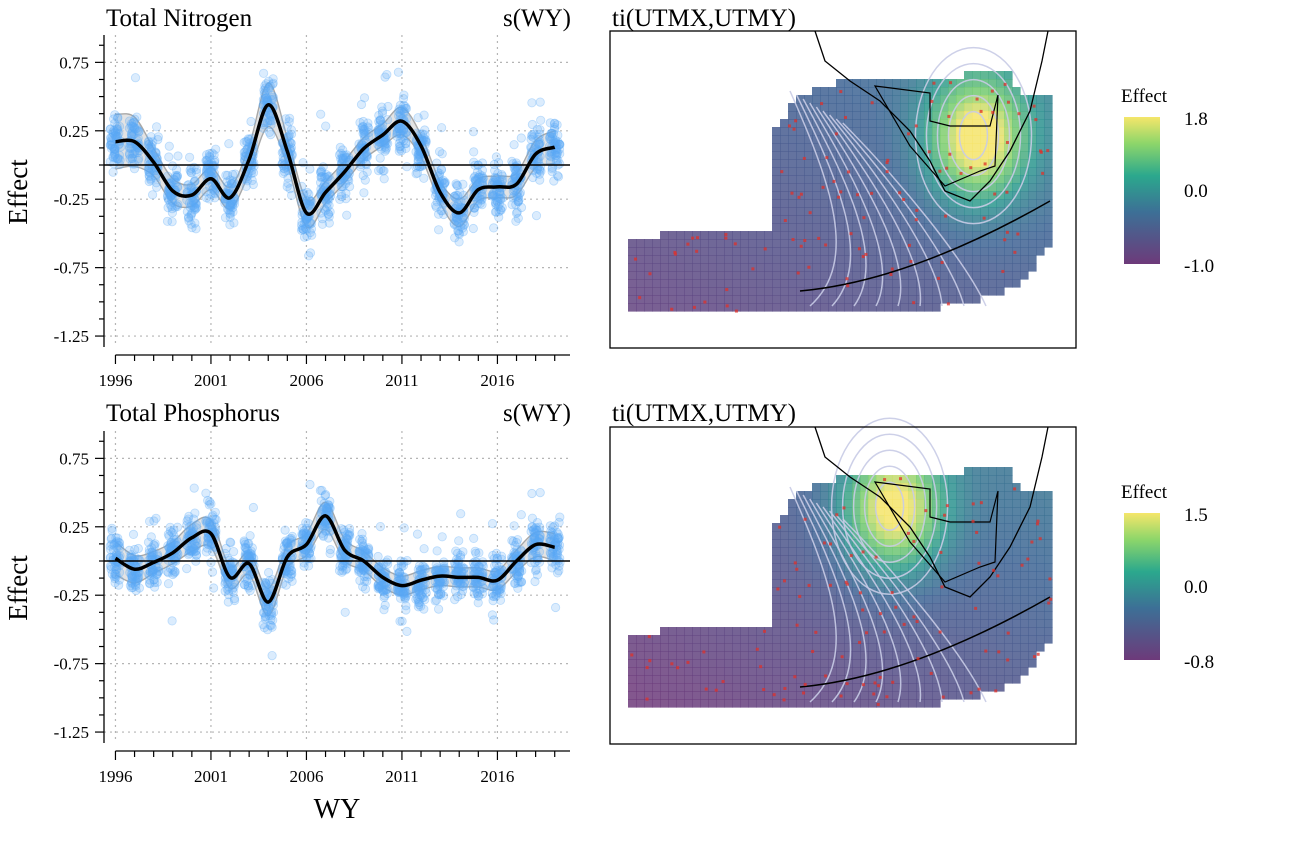 Image resolution: width=1300 pixels, height=850 pixels. What do you see at coordinates (211, 380) in the screenshot?
I see `x-tick-label: 2001` at bounding box center [211, 380].